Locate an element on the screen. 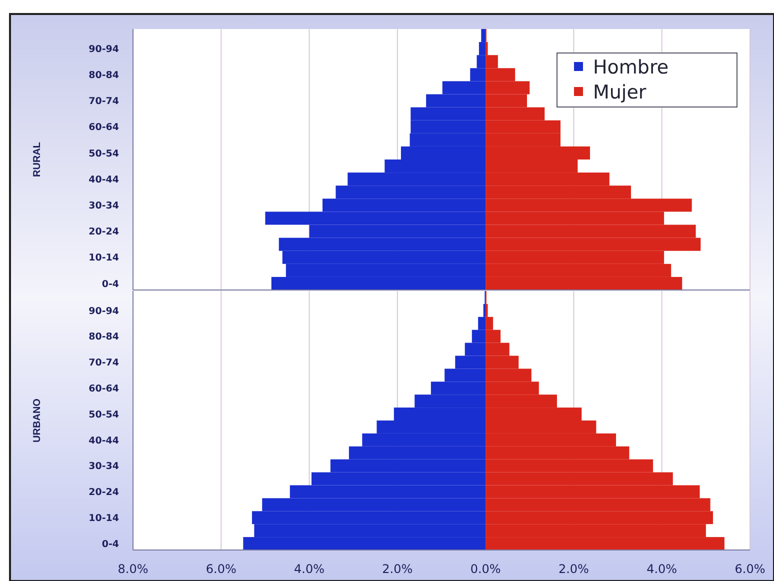 The width and height of the screenshot is (774, 581). legend-label: Mujer is located at coordinates (619, 93).